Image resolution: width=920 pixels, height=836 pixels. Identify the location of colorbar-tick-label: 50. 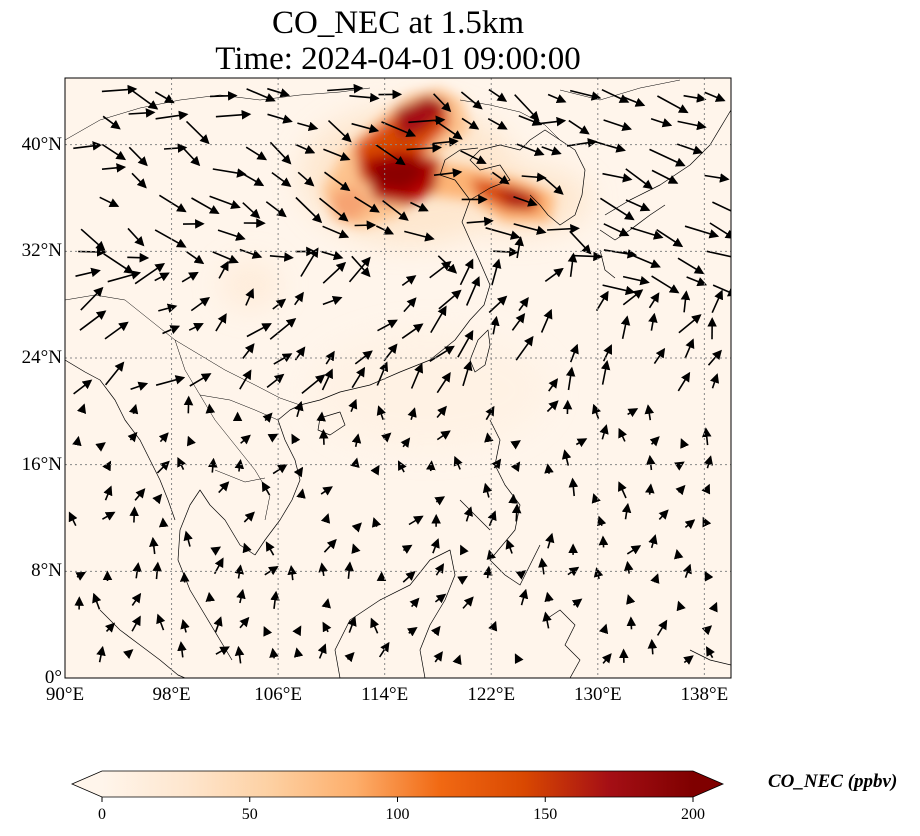
(249, 814).